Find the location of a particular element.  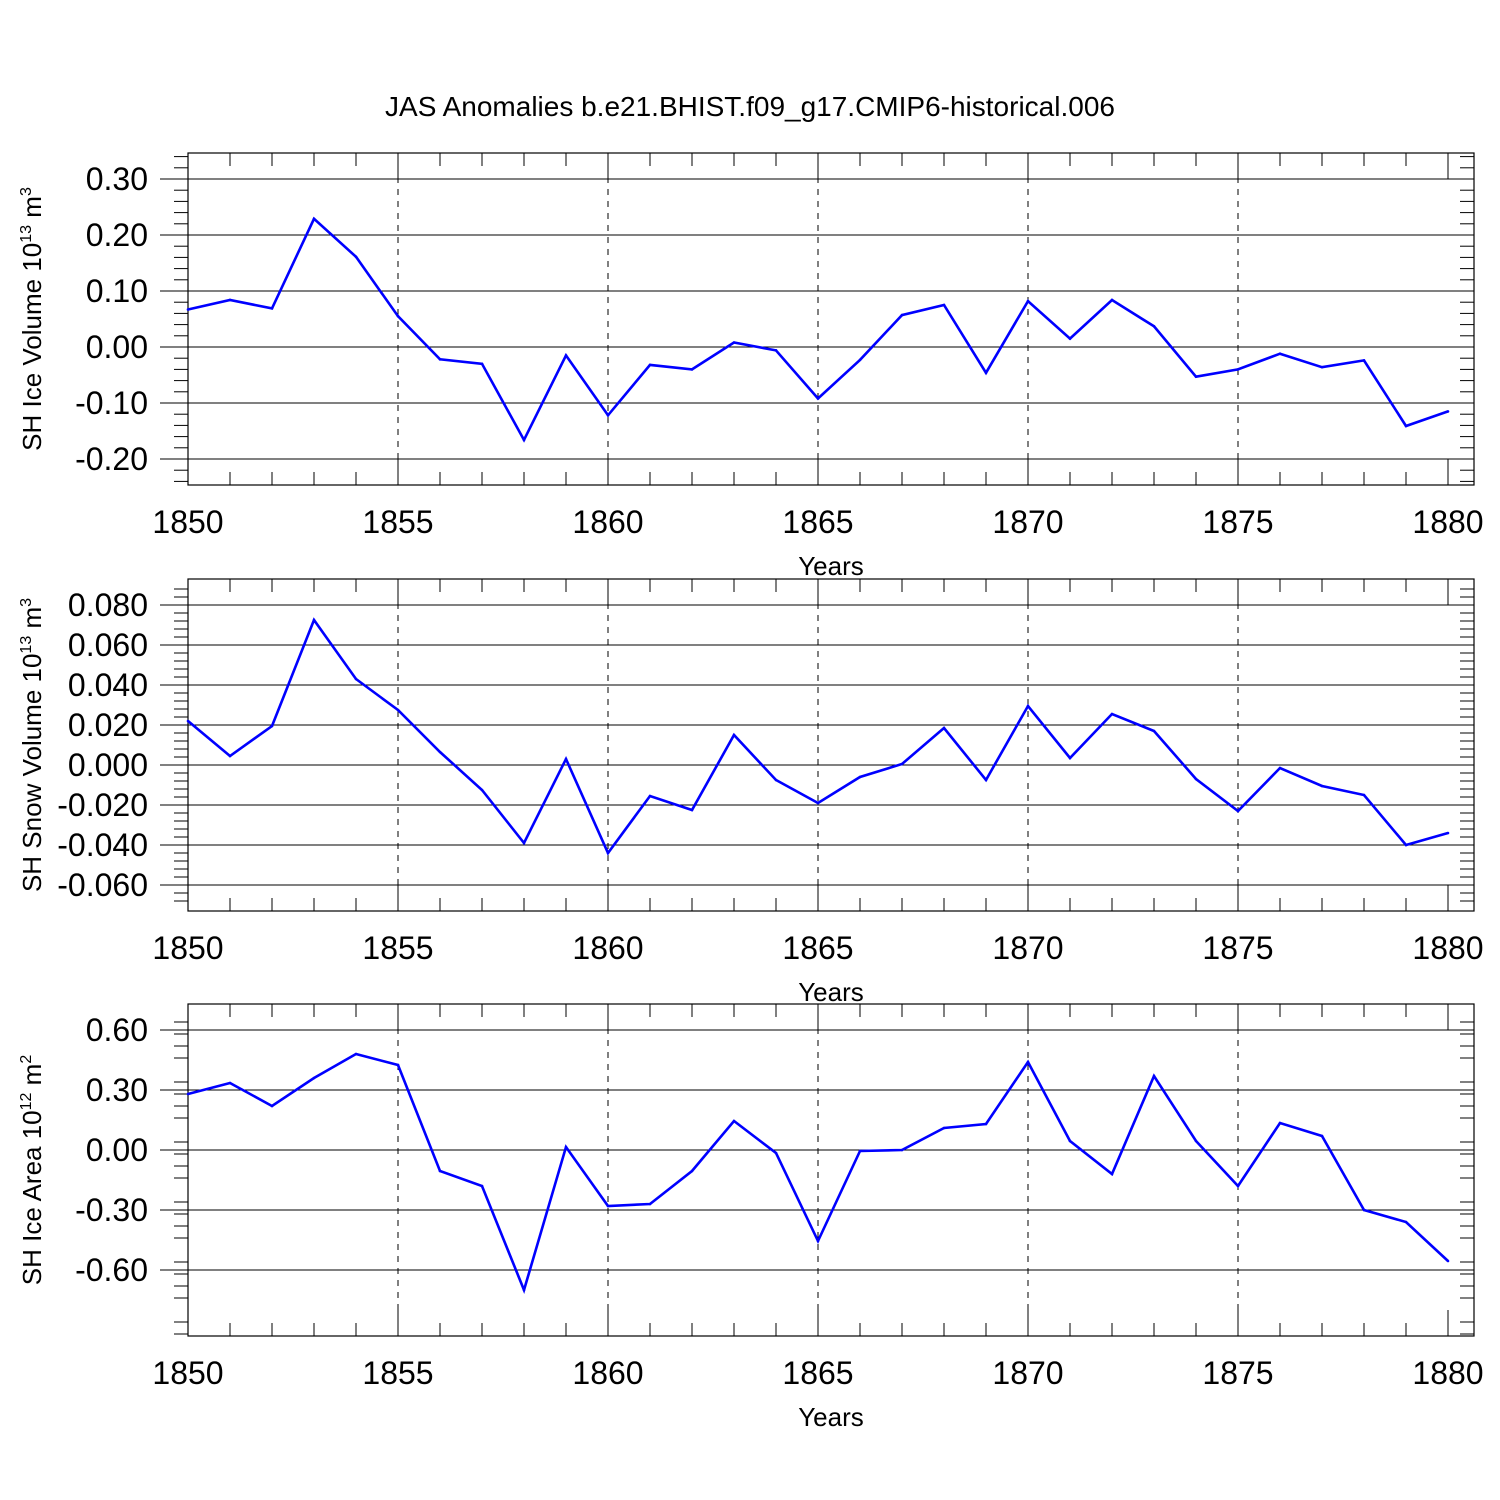

y-axis-label-text: SH Ice Volume 1013 m3 is located at coordinates (32, 319).